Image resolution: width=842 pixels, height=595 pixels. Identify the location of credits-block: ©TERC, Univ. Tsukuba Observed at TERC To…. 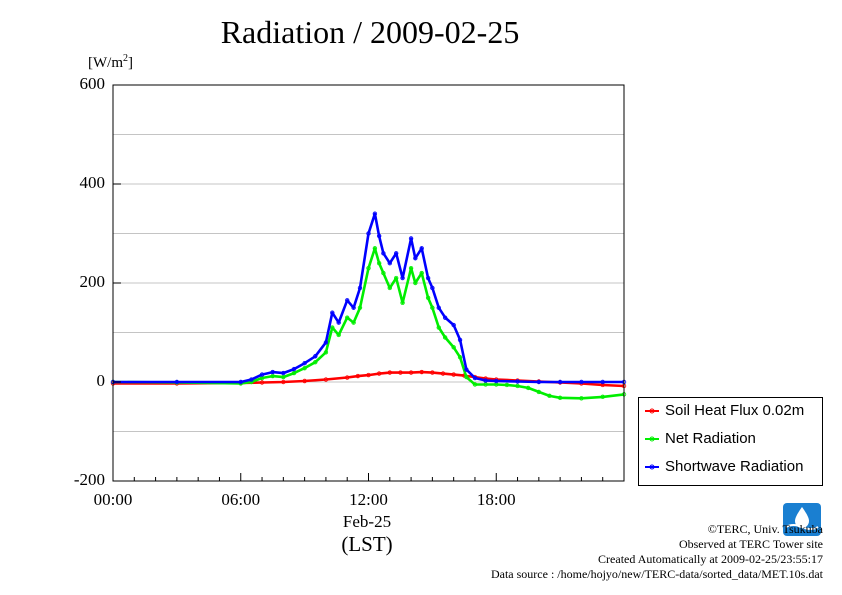
(657, 552).